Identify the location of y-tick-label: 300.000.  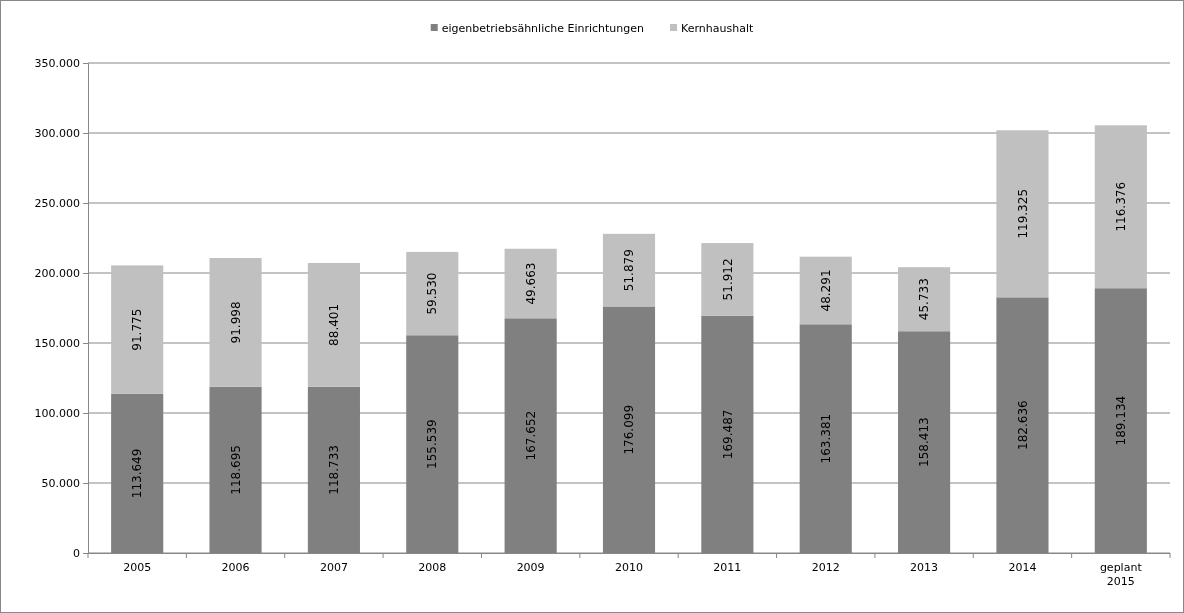
(57, 134).